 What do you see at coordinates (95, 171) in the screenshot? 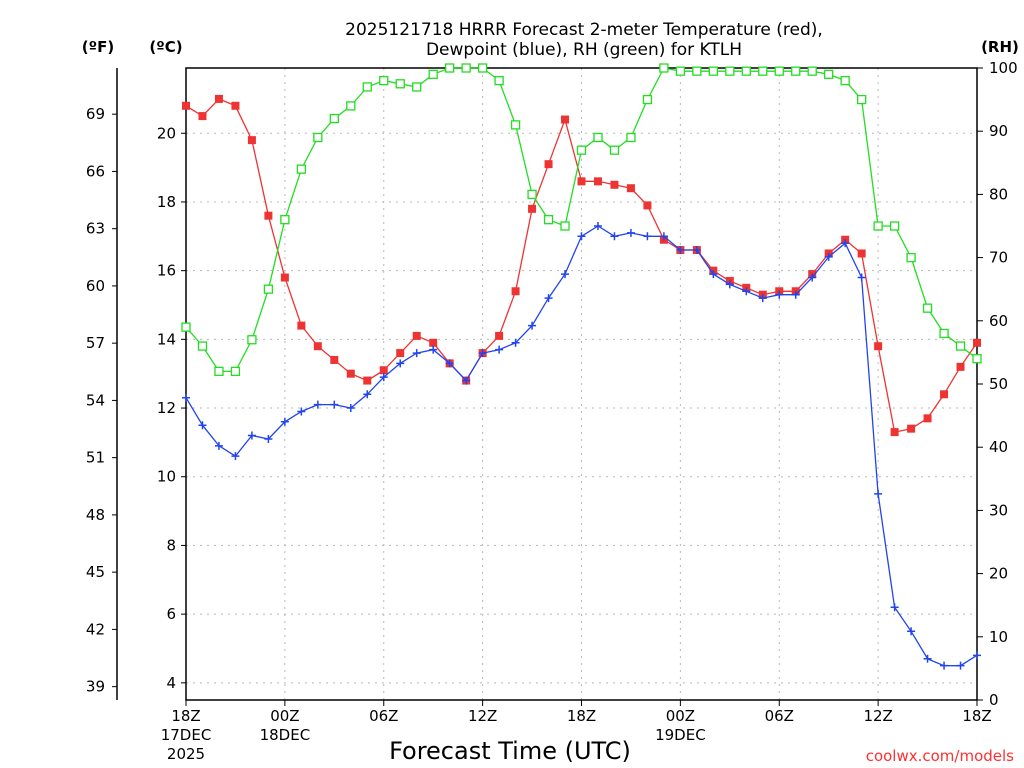
I see `fahrenheit-tick-label: 66` at bounding box center [95, 171].